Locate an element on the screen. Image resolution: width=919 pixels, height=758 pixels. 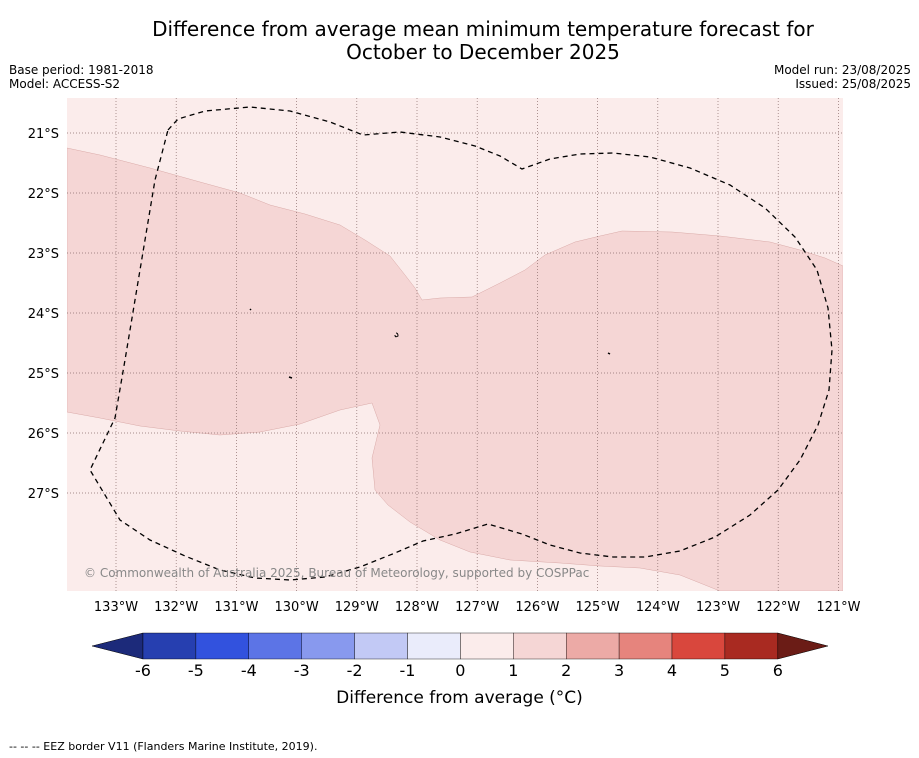
longitude-tick-label: 127°W is located at coordinates (477, 607).